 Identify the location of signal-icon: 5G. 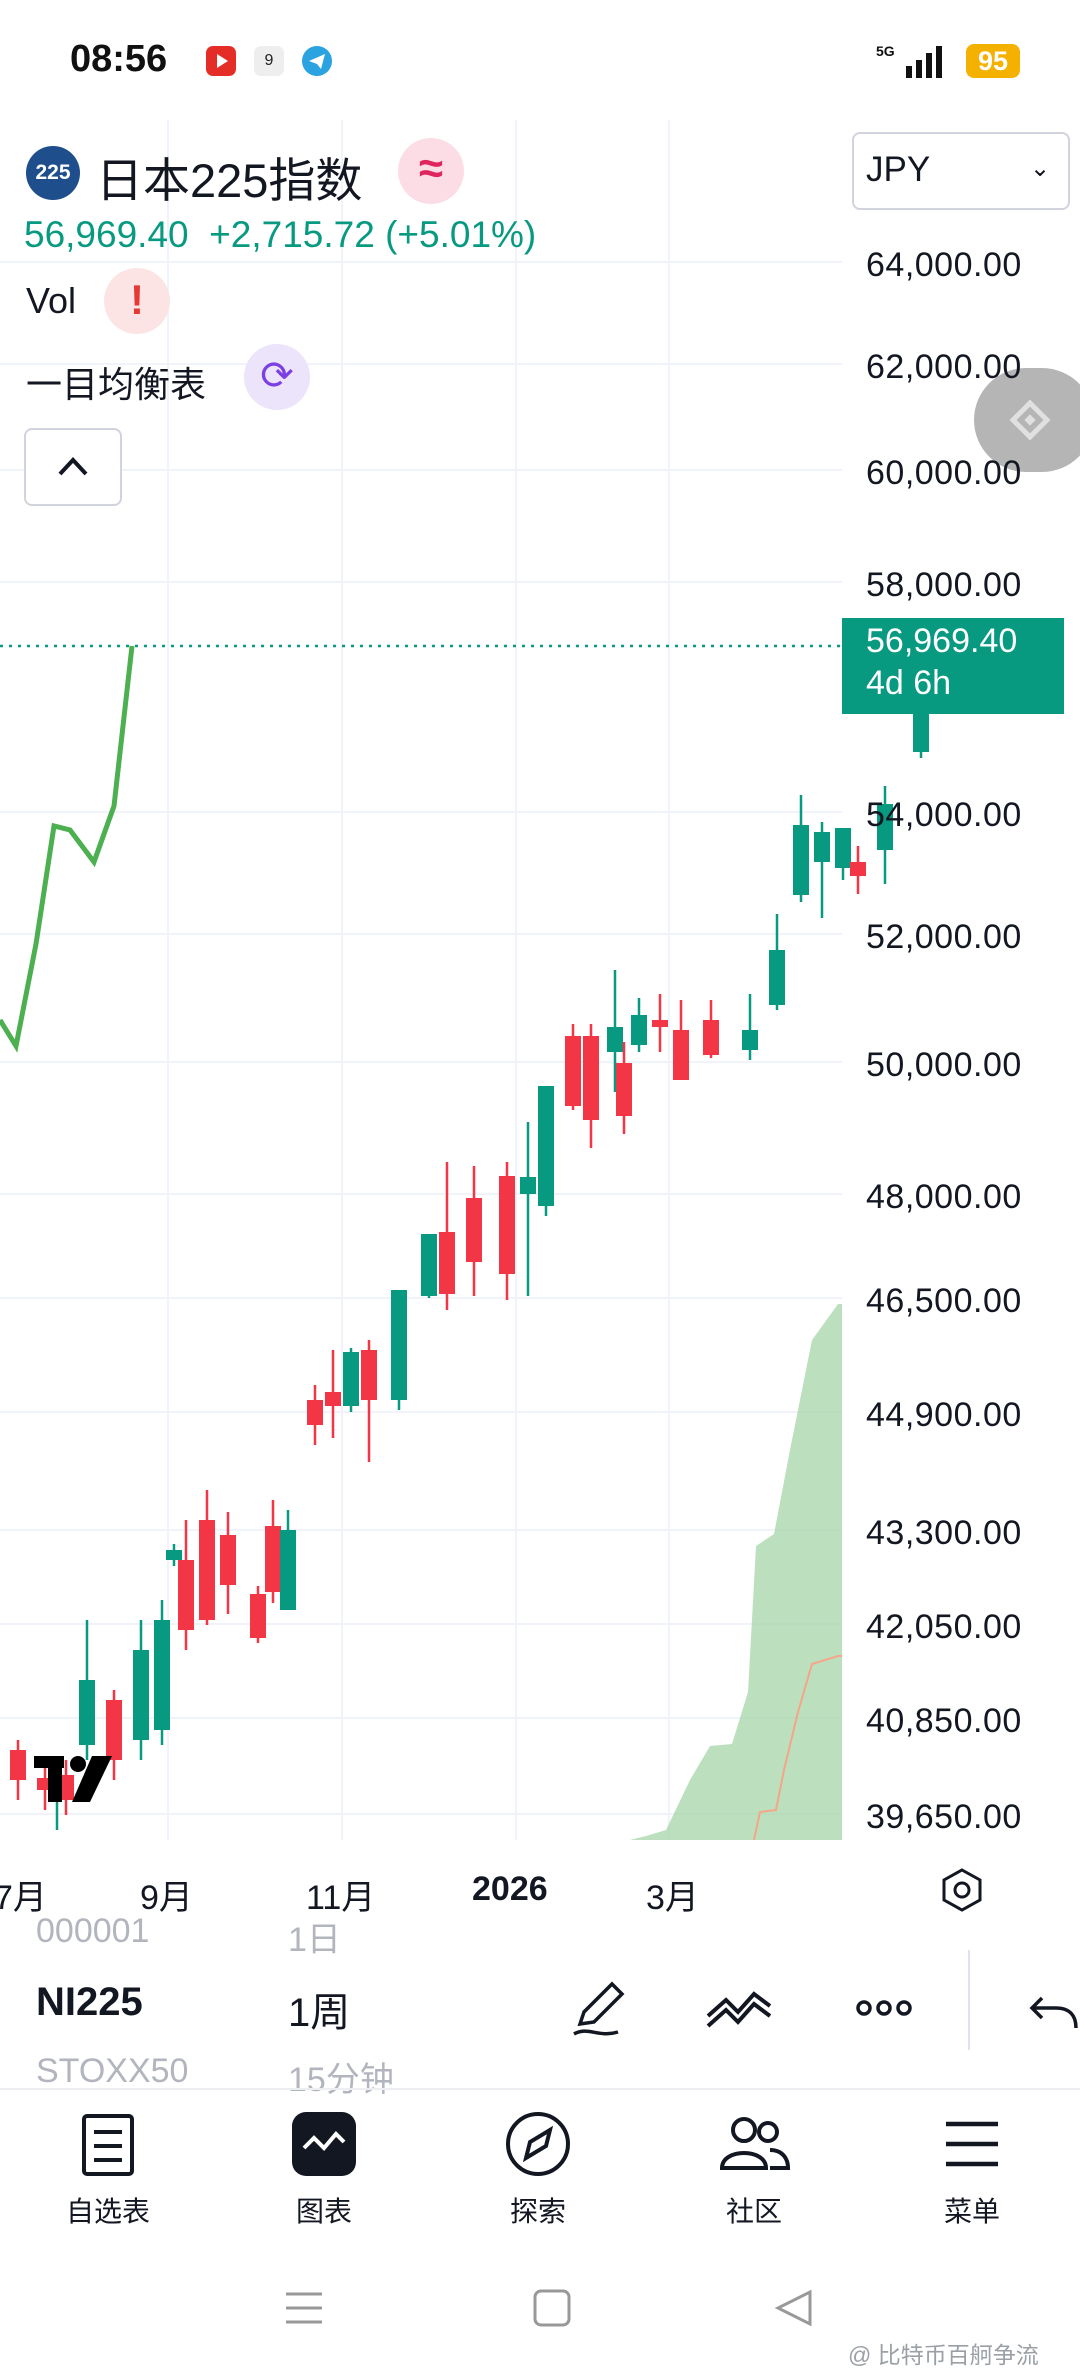
(911, 64).